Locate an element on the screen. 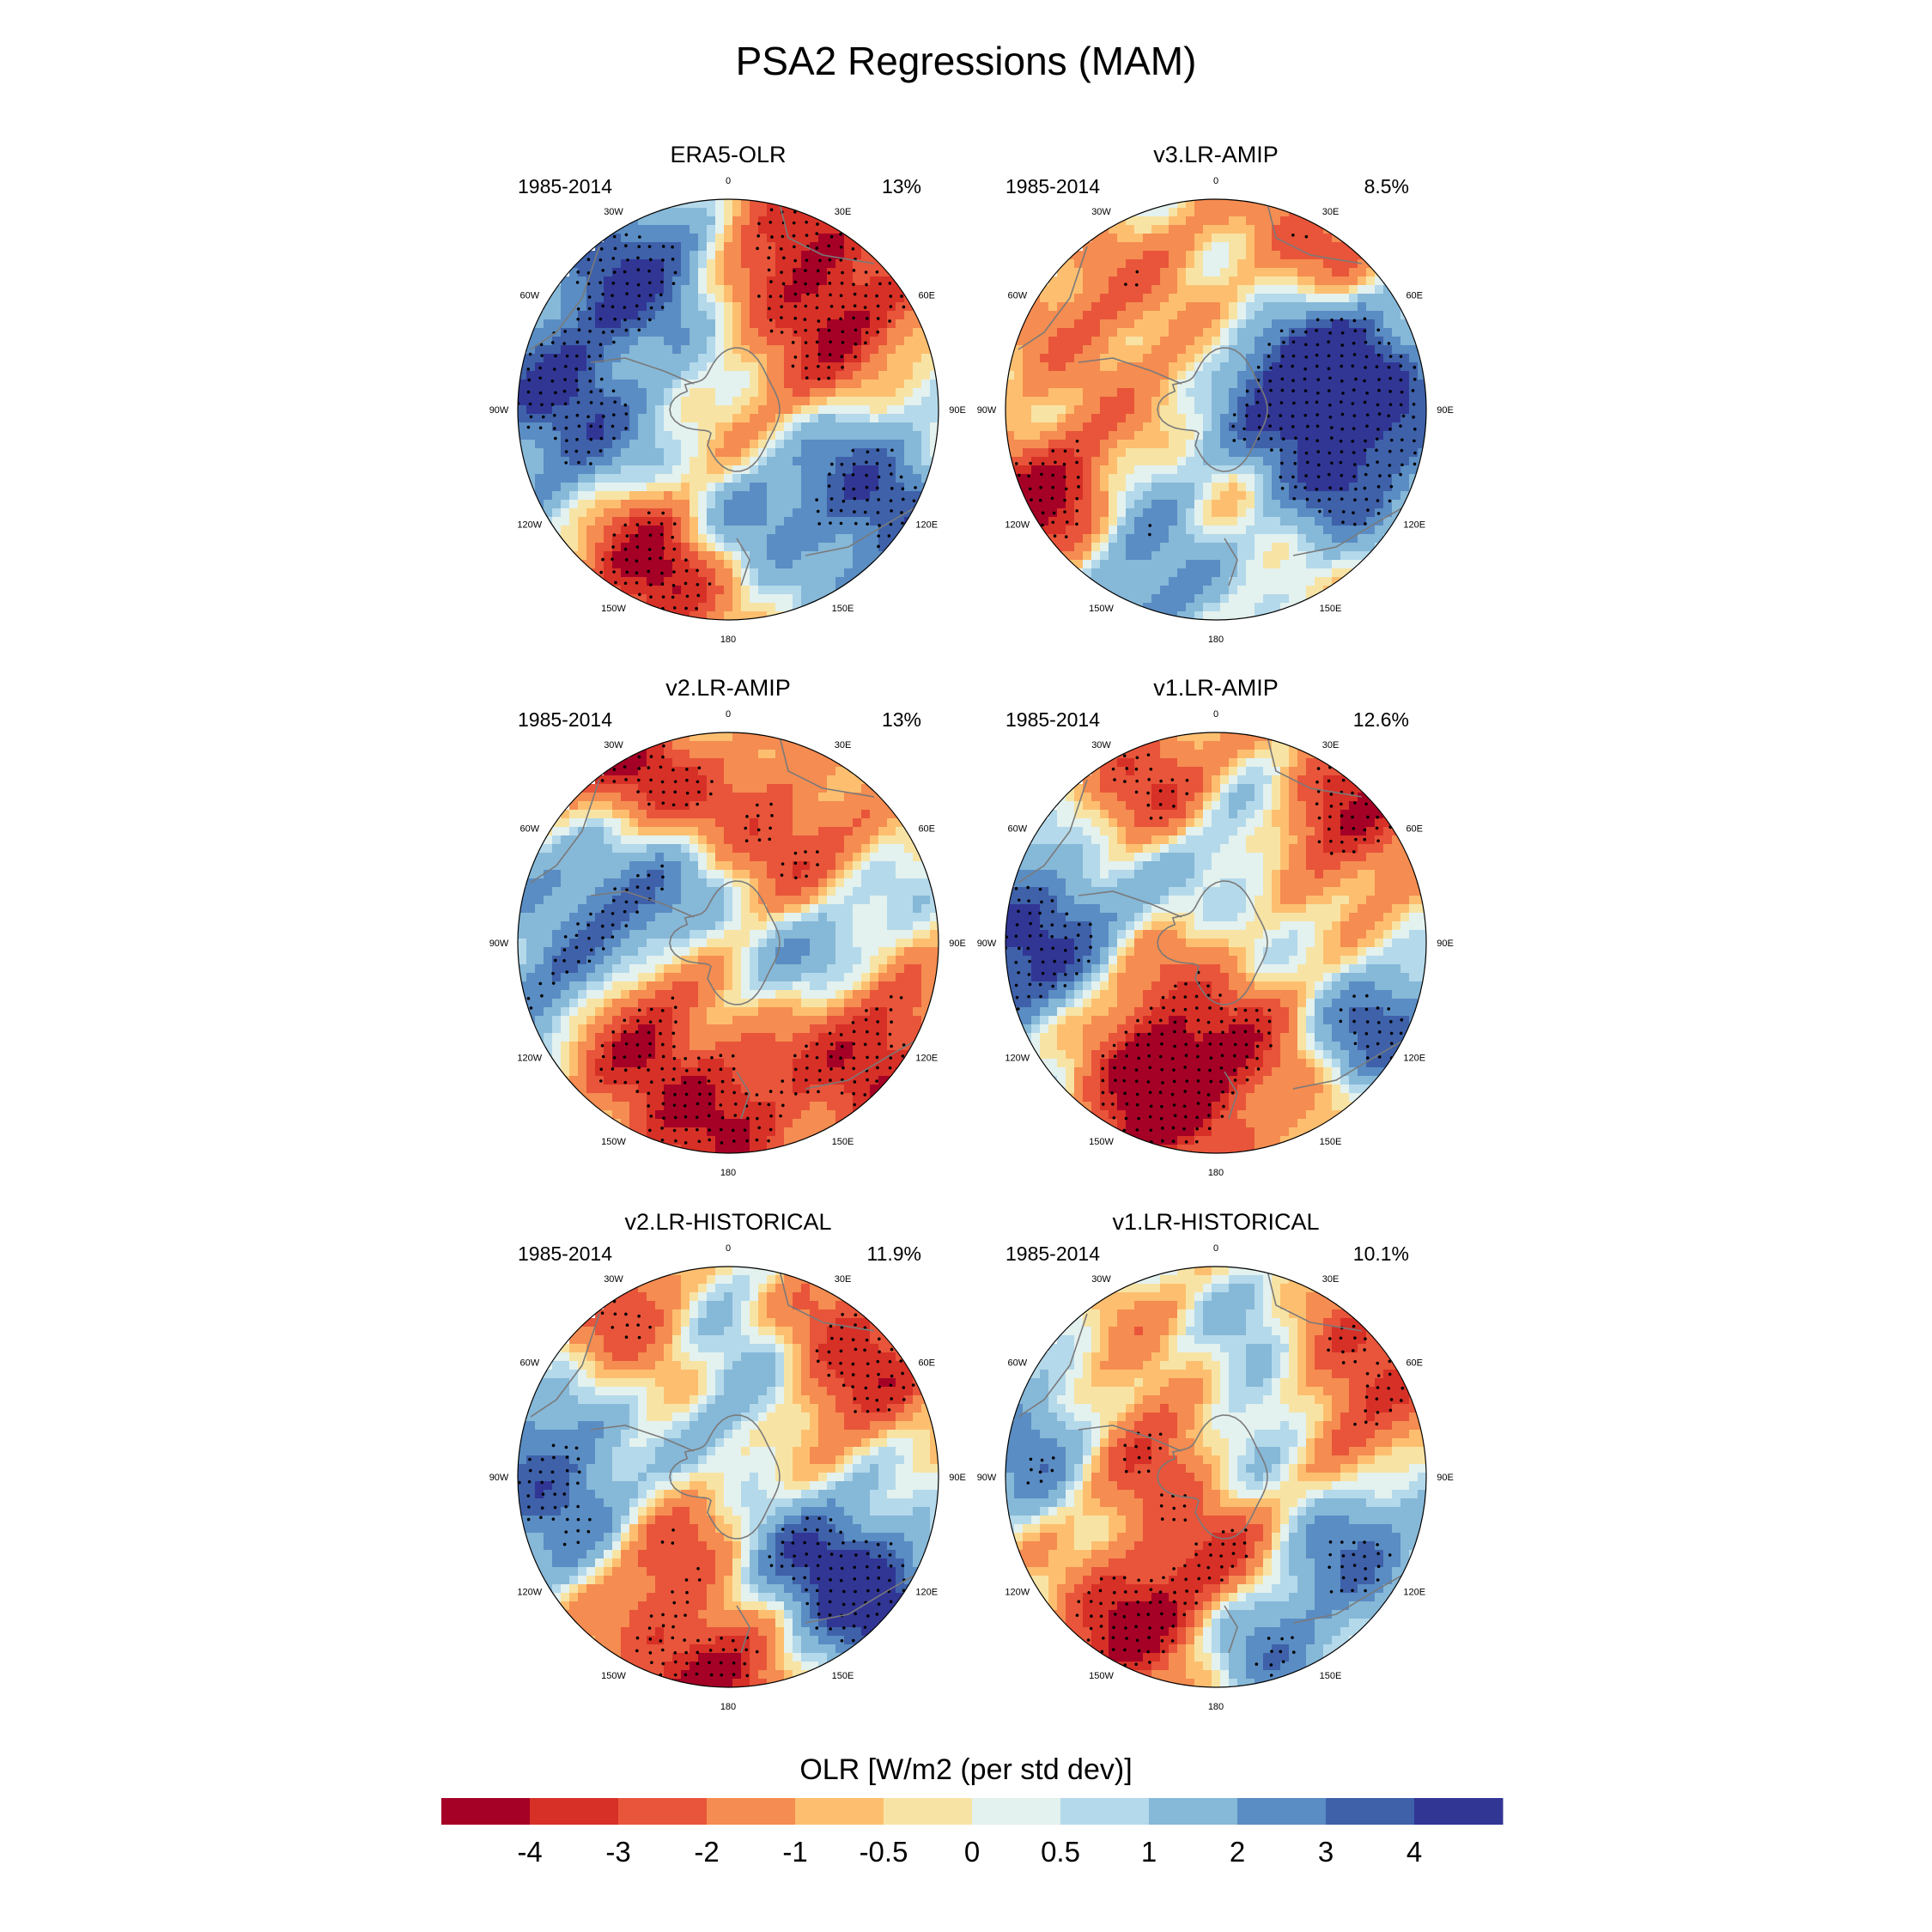 Image resolution: width=1932 pixels, height=1932 pixels. colorbar-tick-label: -2 is located at coordinates (706, 1852).